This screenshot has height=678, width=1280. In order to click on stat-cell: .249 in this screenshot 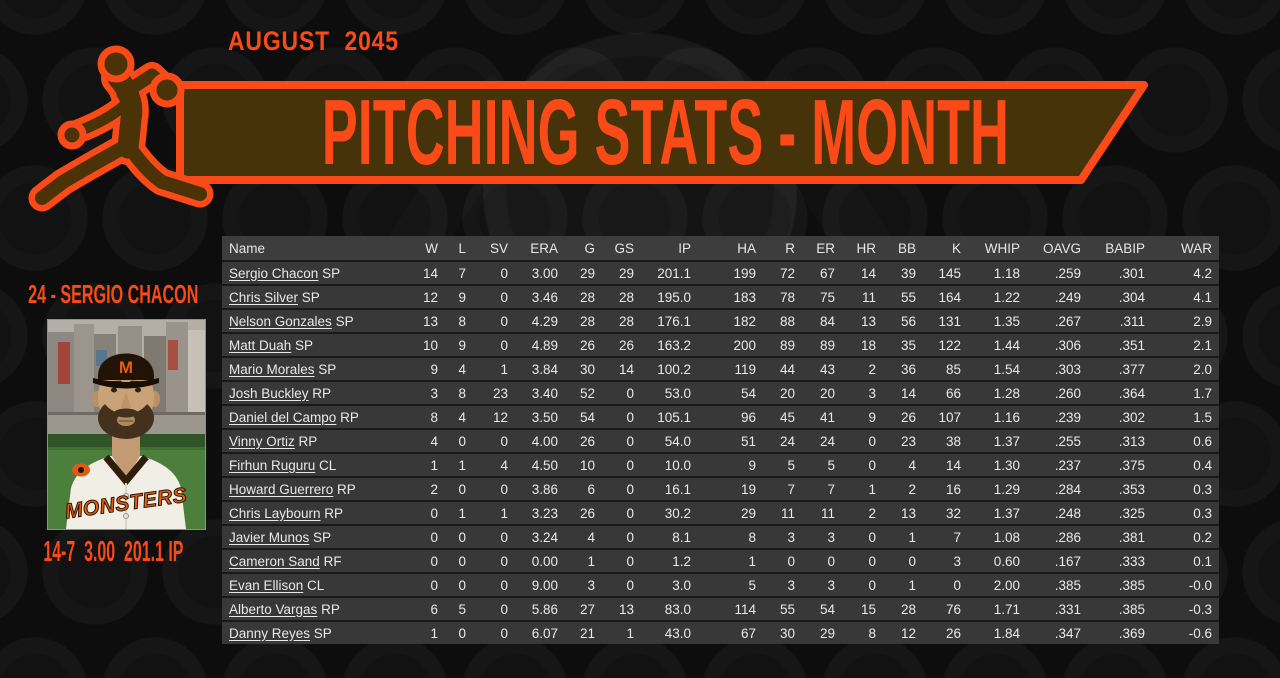, I will do `click(1057, 296)`.